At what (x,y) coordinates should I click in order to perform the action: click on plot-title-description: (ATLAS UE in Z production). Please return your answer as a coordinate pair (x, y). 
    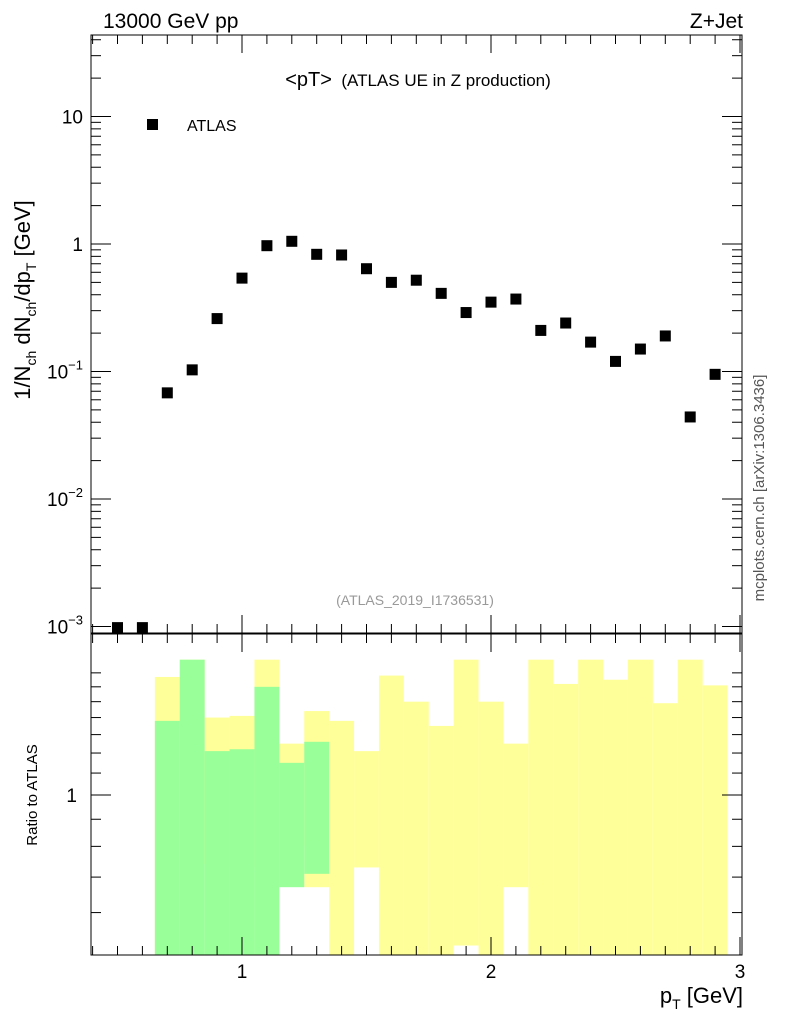
    Looking at the image, I should click on (445, 80).